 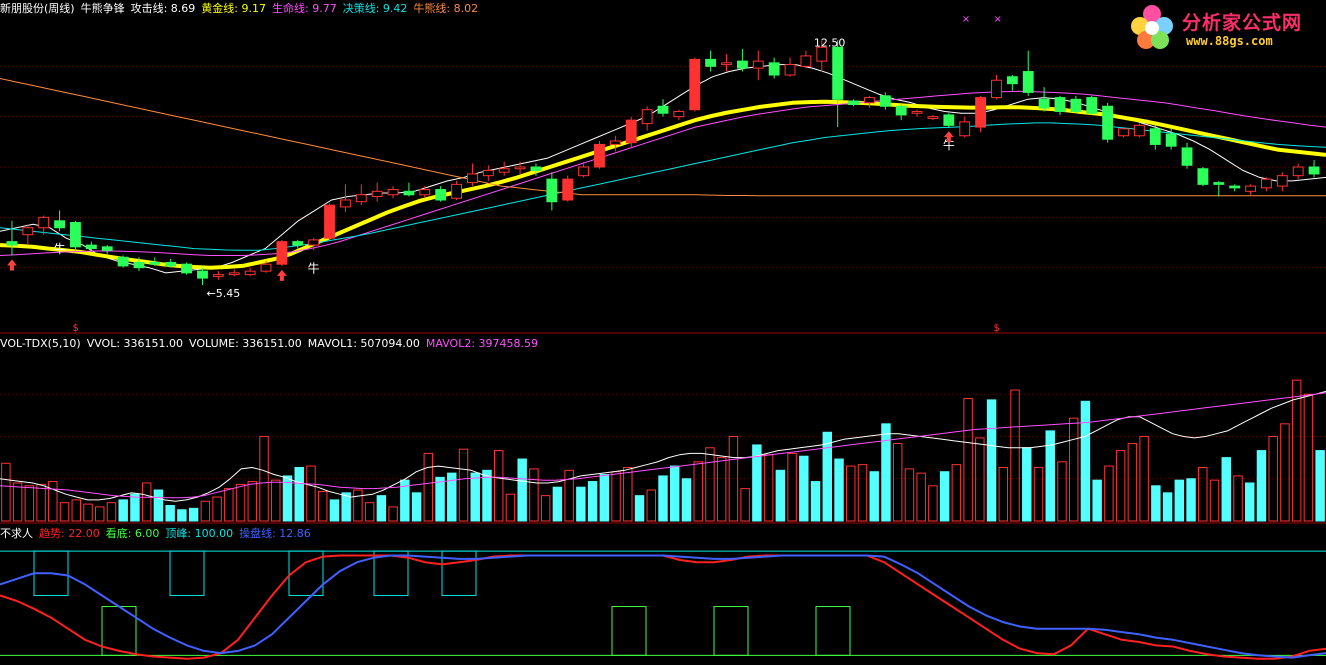 What do you see at coordinates (275, 533) in the screenshot?
I see `indicator-value: 操盘线: 12.86` at bounding box center [275, 533].